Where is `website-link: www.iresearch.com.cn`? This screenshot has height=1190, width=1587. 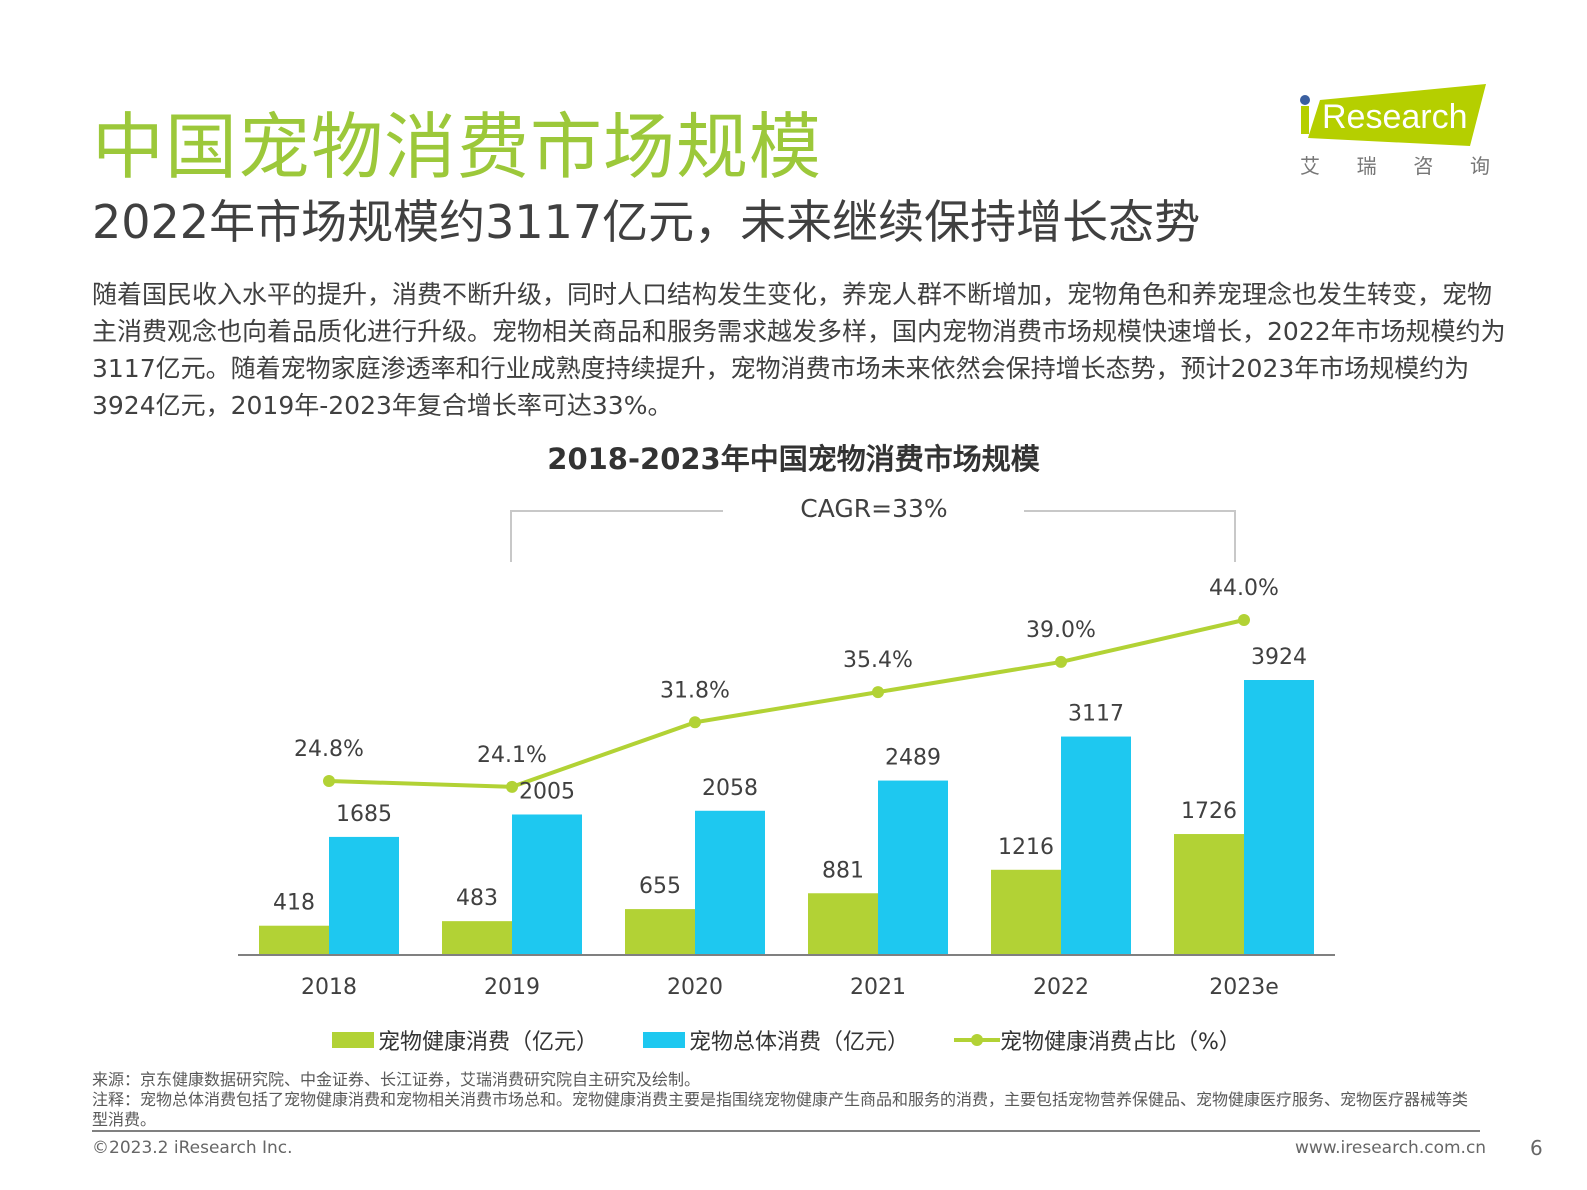 website-link: www.iresearch.com.cn is located at coordinates (1391, 1148).